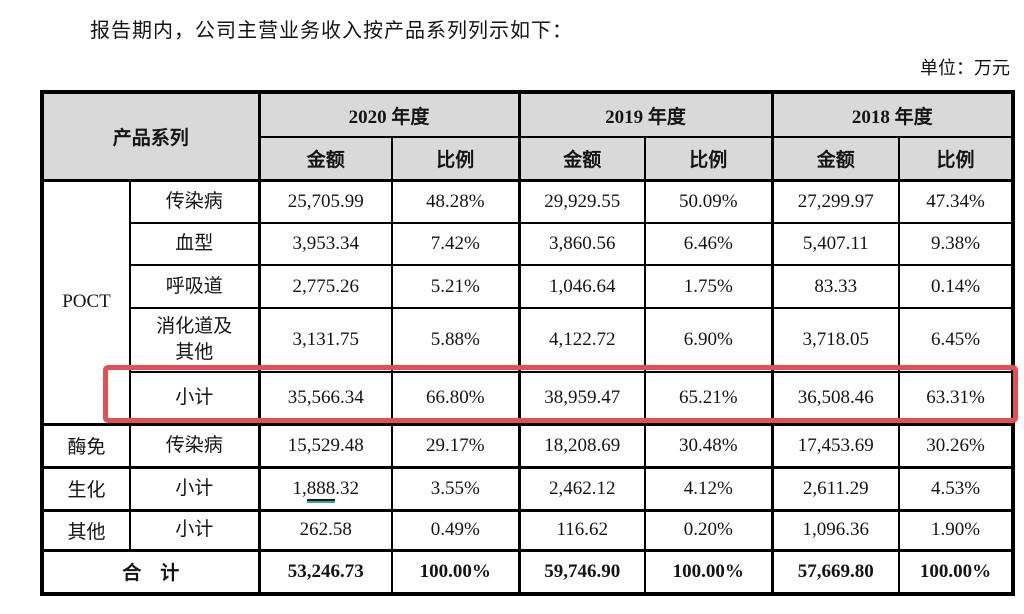 This screenshot has width=1024, height=614. Describe the element at coordinates (582, 244) in the screenshot. I see `amount-cell: 3,860.56` at that location.